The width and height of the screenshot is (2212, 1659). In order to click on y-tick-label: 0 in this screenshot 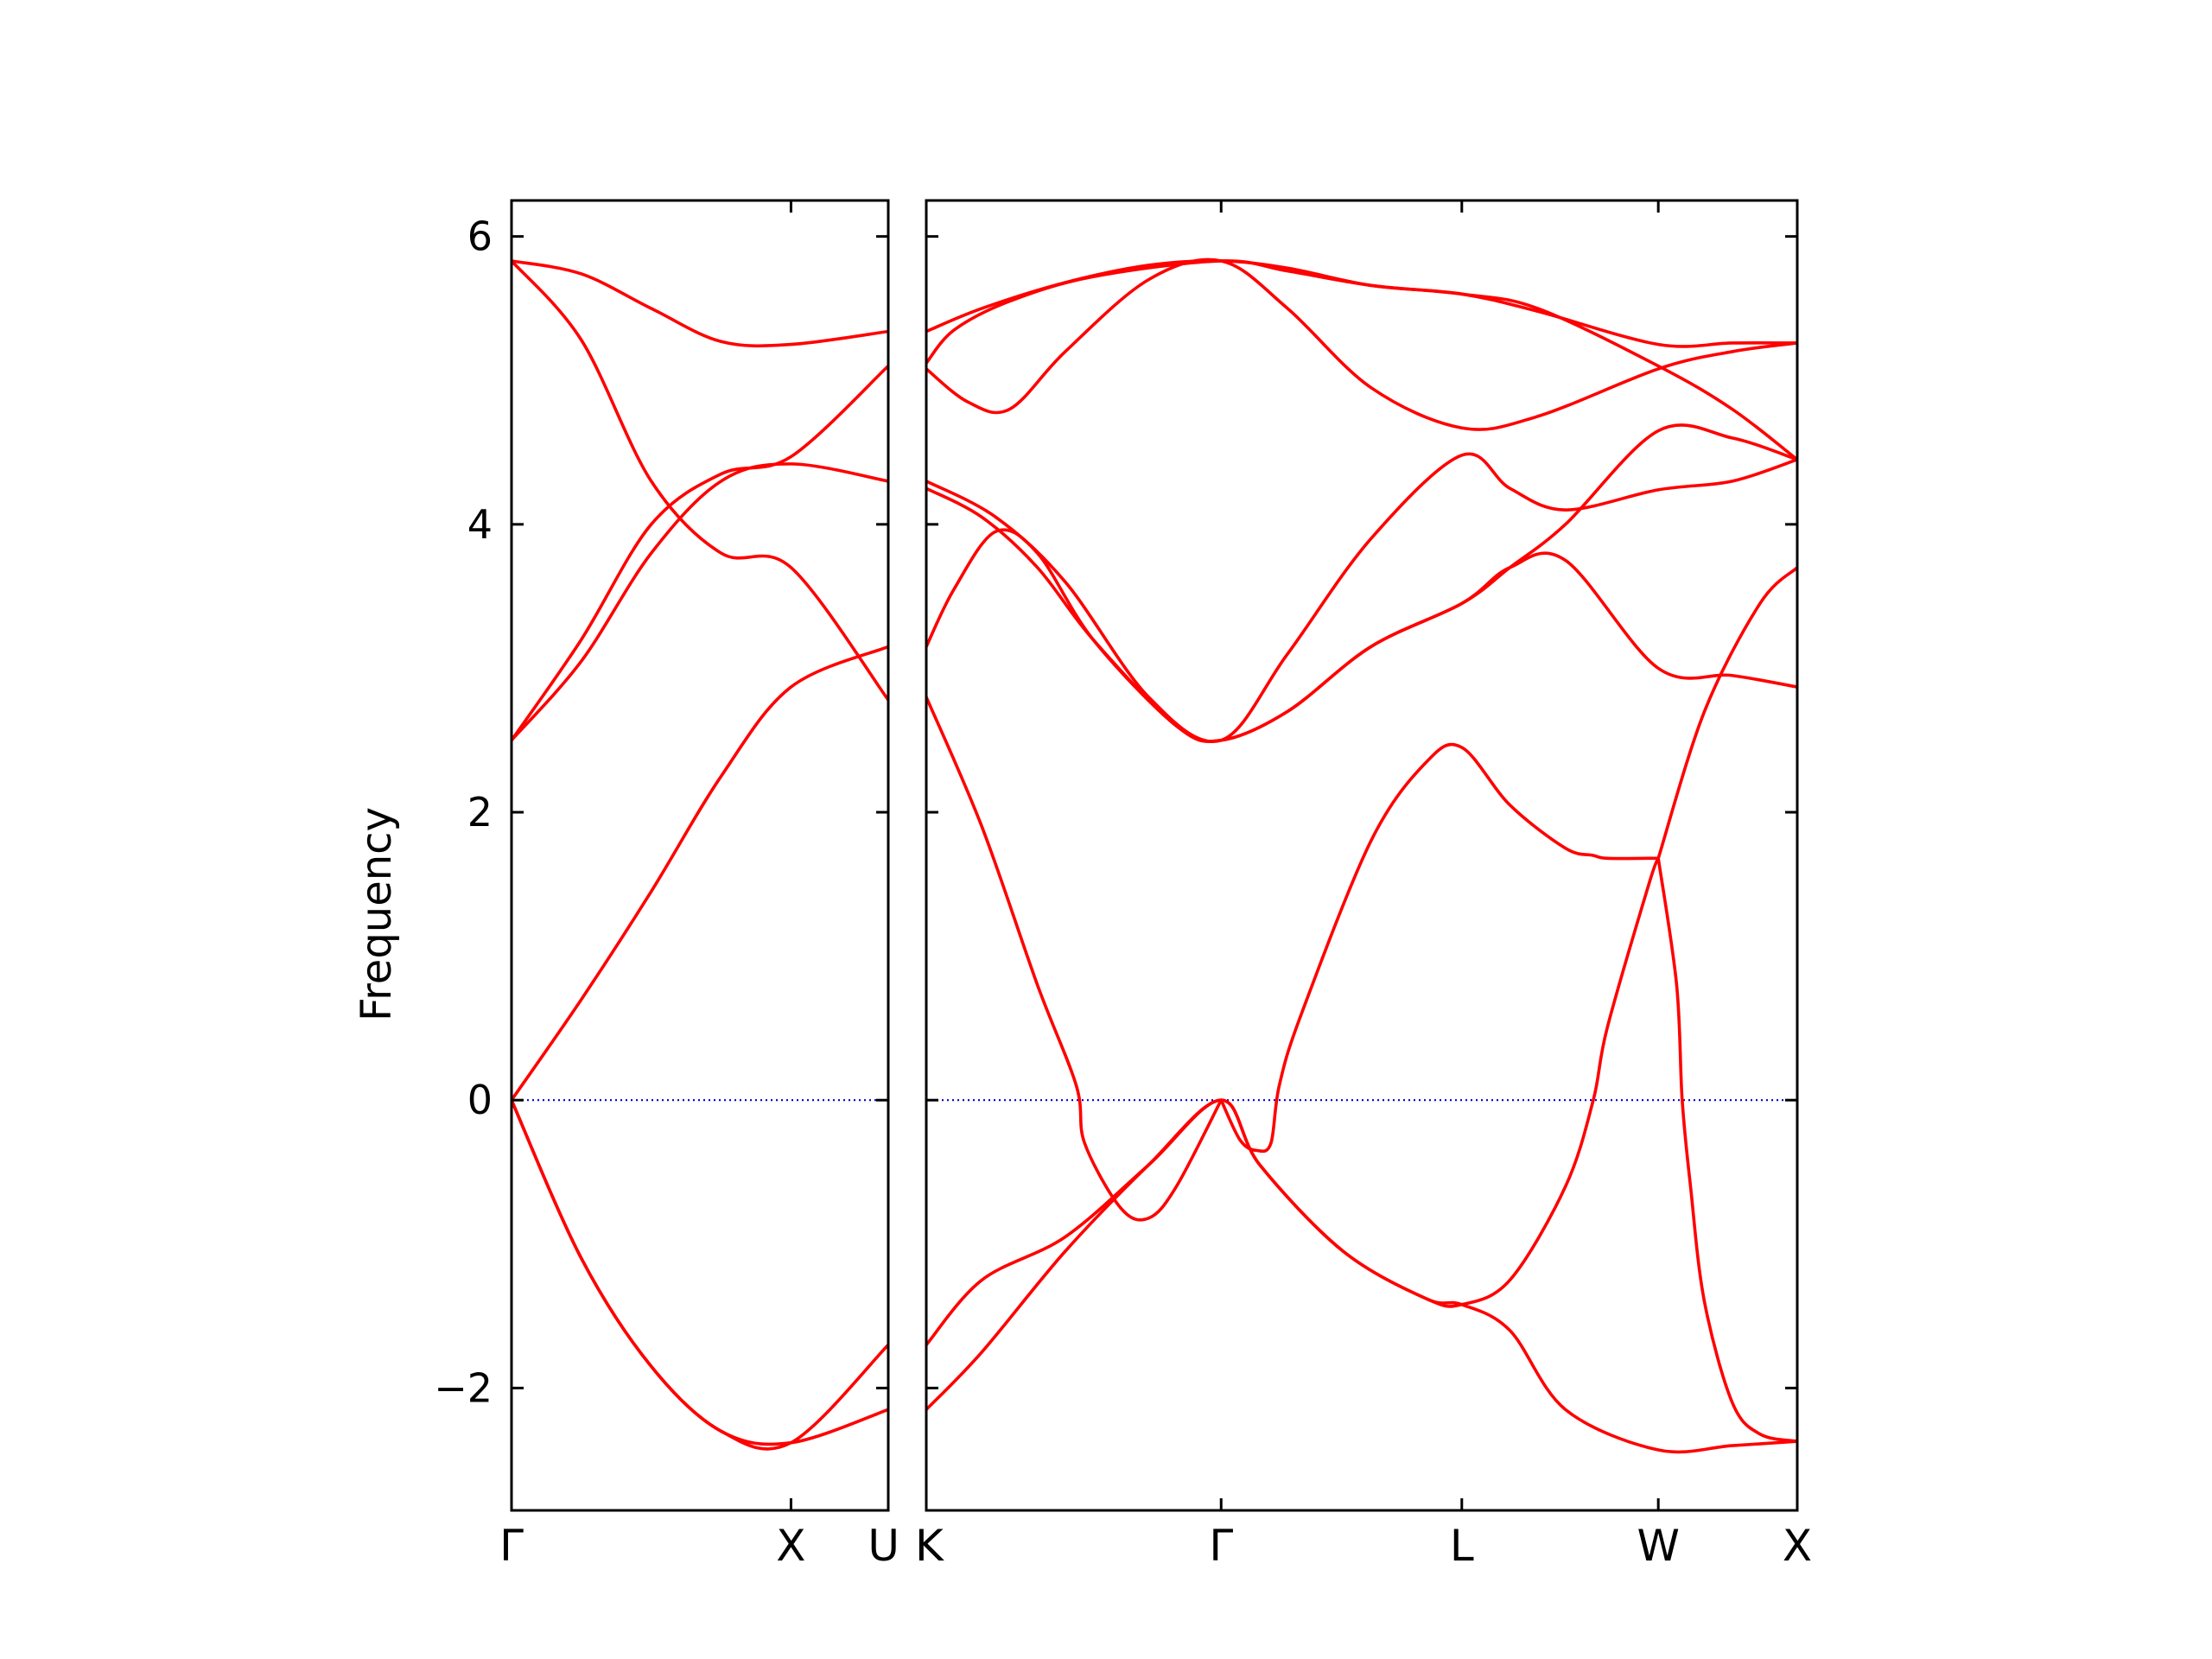, I will do `click(480, 1100)`.